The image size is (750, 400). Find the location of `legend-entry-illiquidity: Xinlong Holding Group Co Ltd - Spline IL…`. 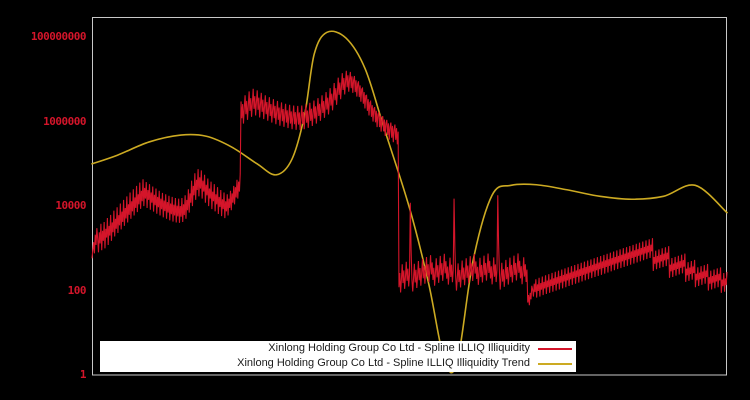

legend-entry-illiquidity: Xinlong Holding Group Co Ltd - Spline IL… is located at coordinates (338, 348).